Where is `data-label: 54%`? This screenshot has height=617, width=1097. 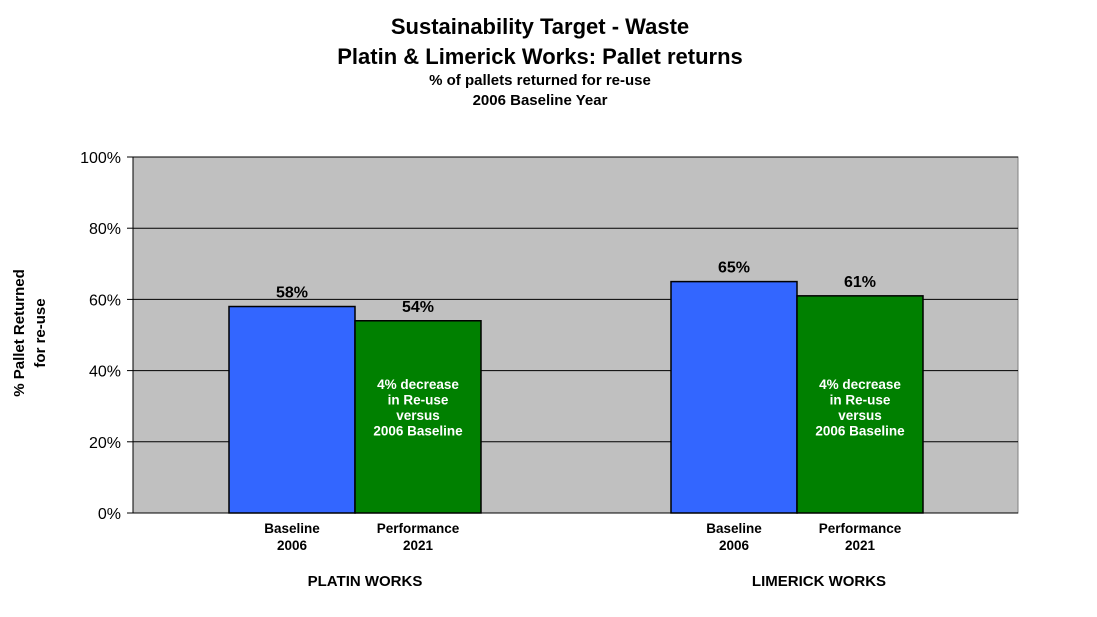
data-label: 54% is located at coordinates (418, 307).